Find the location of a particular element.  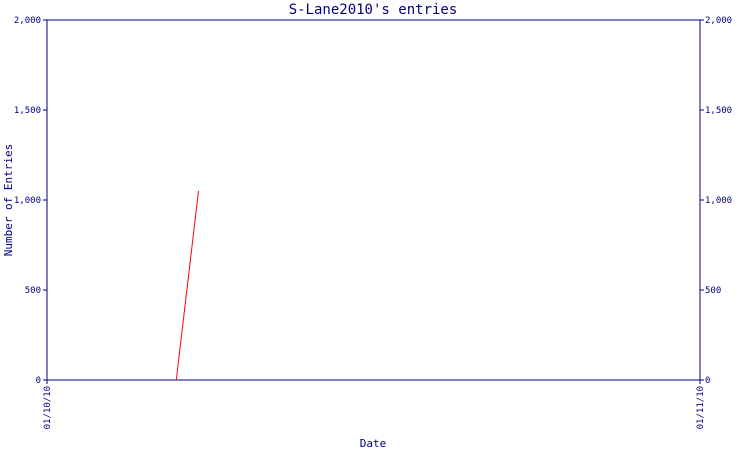

y-axis-right: 0 500 1,000 1,500 2,000 is located at coordinates (716, 201).